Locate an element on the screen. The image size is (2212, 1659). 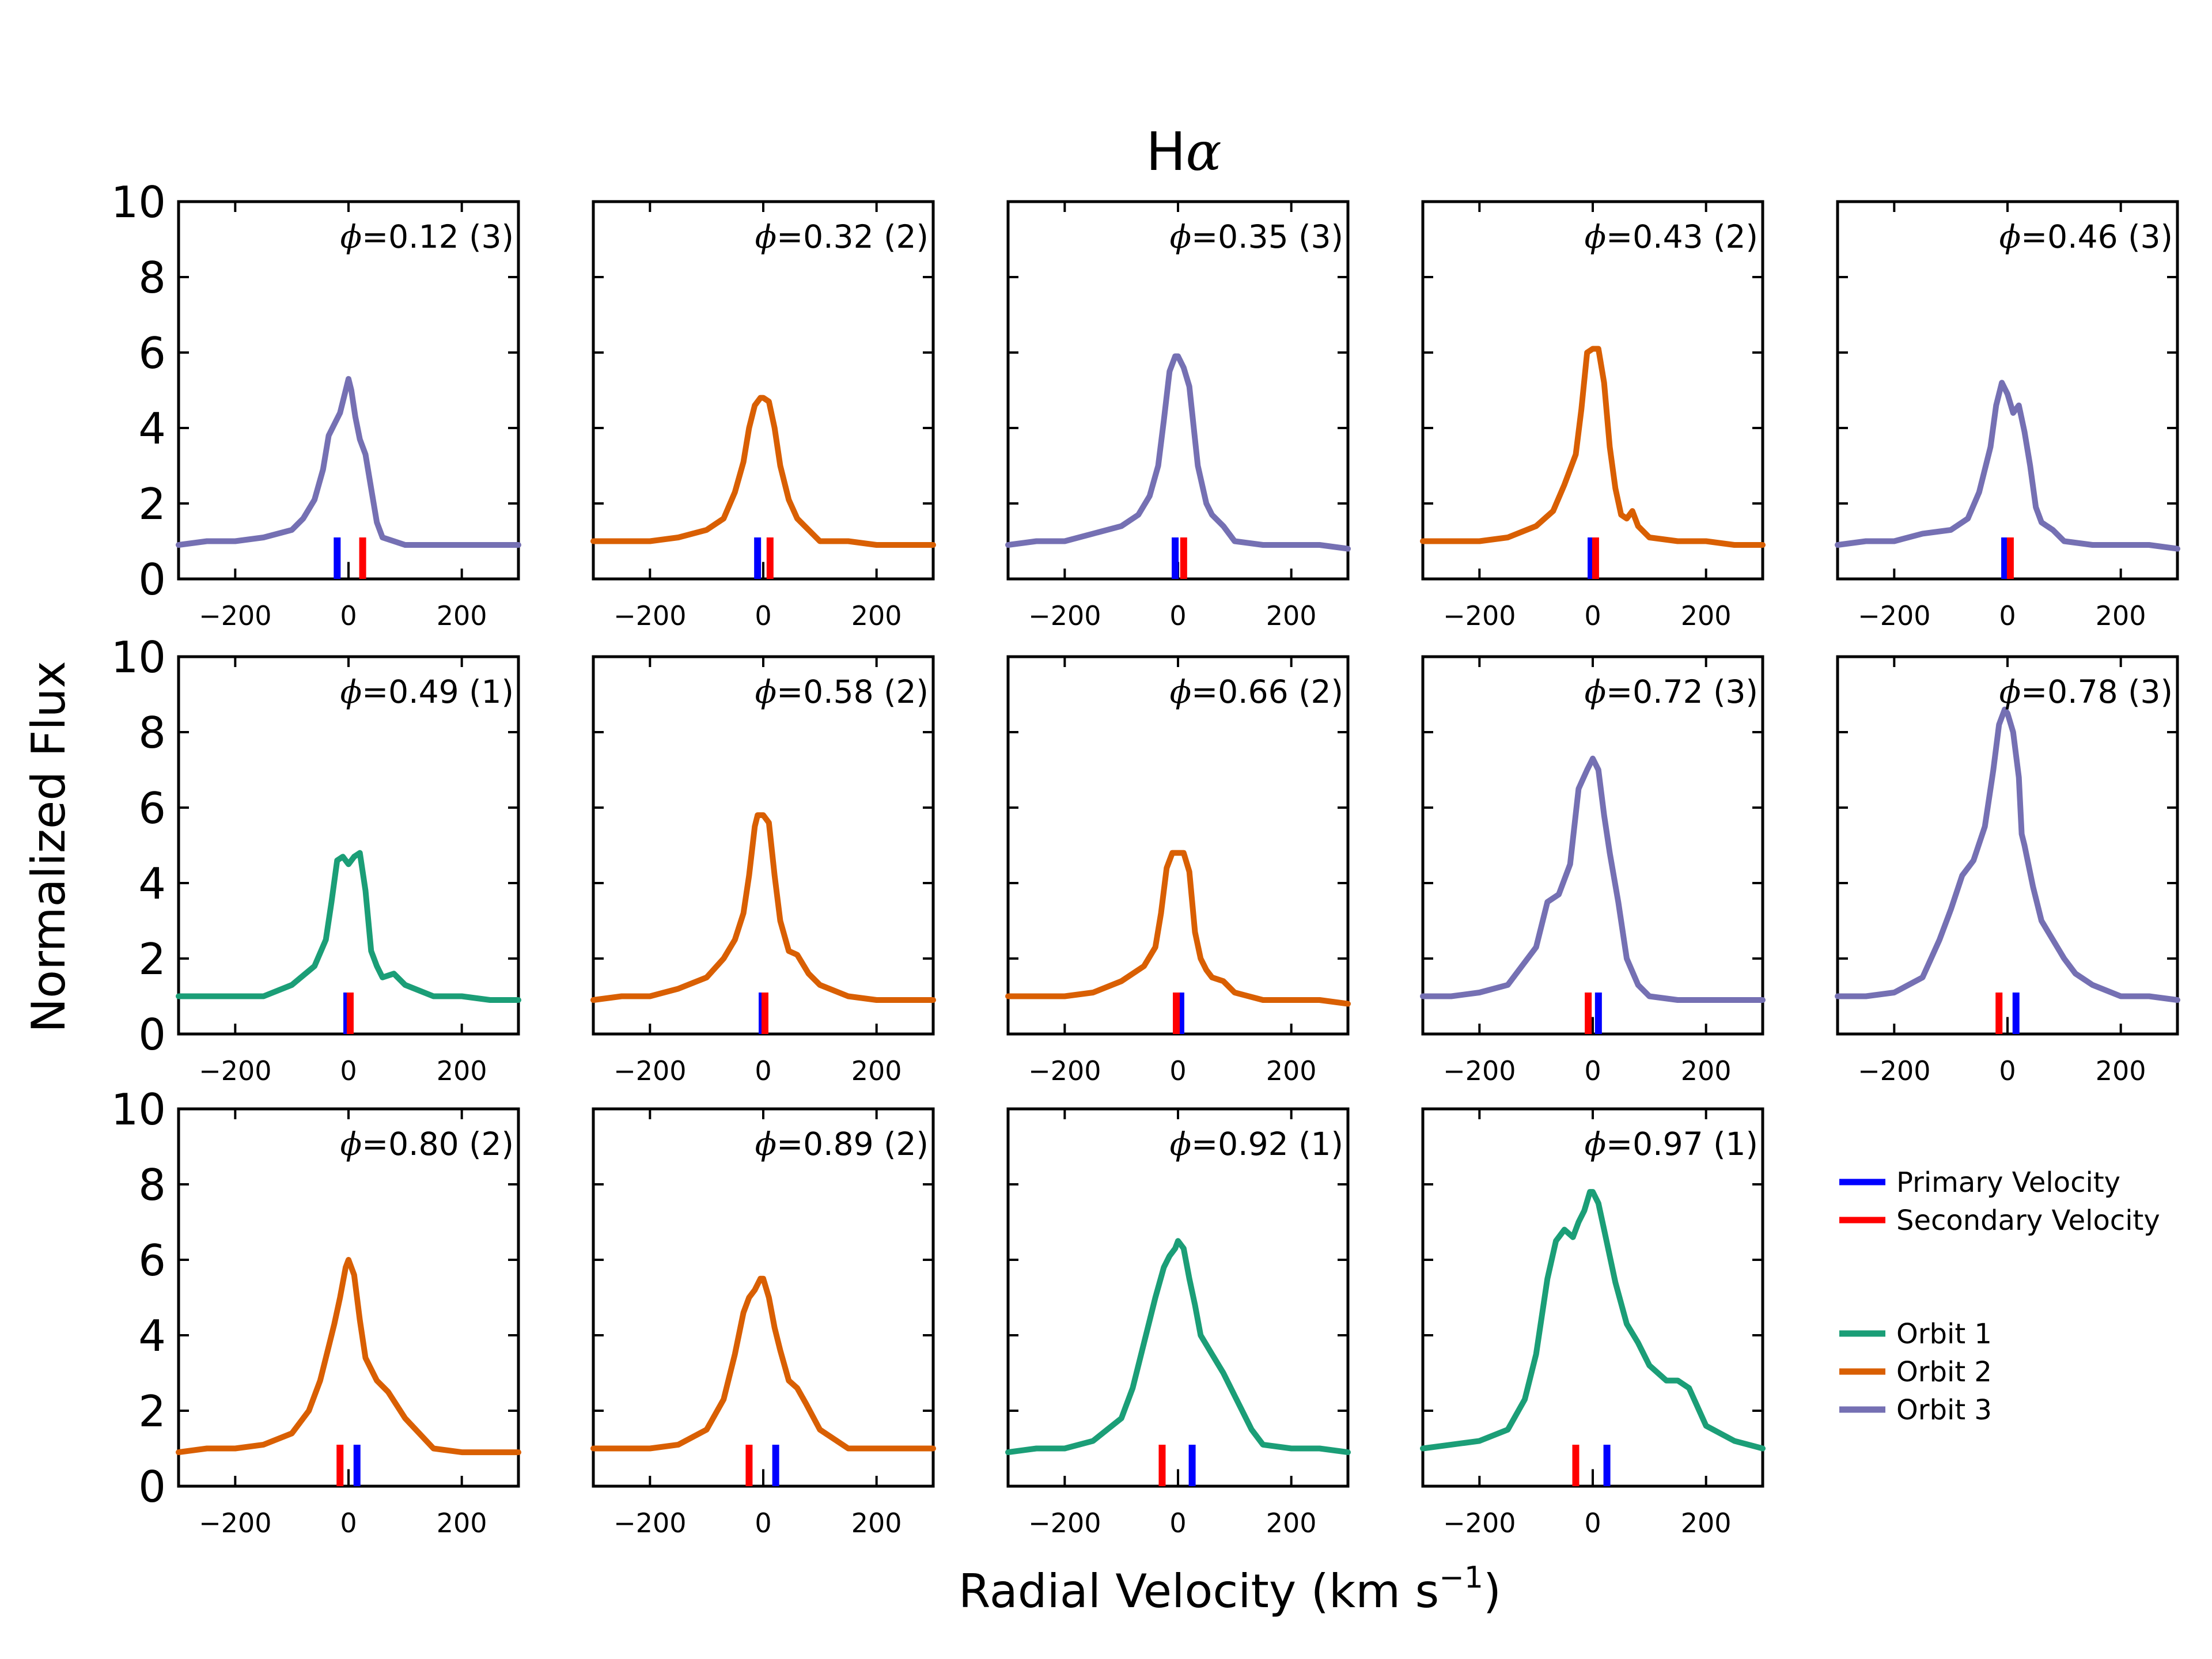
panel-13: −200 0 200 ϕ=0.92 (1) is located at coordinates (1178, 1323).